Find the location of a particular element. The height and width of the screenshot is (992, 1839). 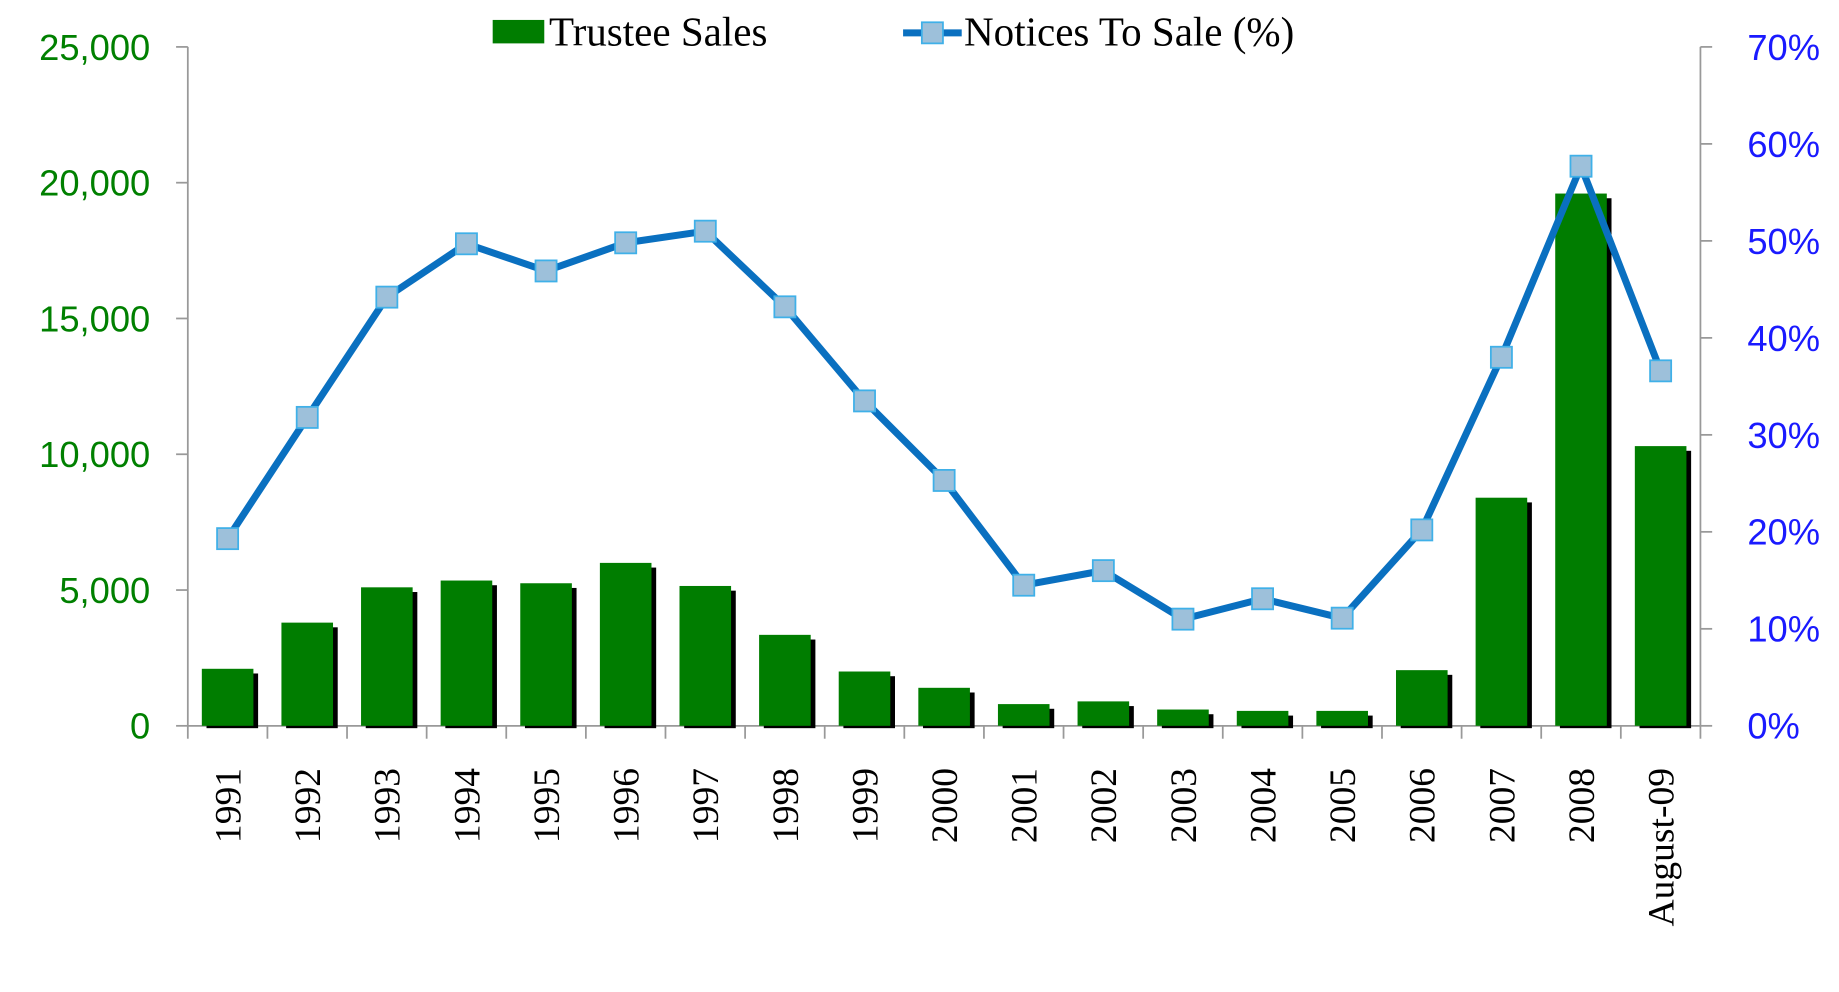

y2-tick-label: 10% is located at coordinates (1783, 629).